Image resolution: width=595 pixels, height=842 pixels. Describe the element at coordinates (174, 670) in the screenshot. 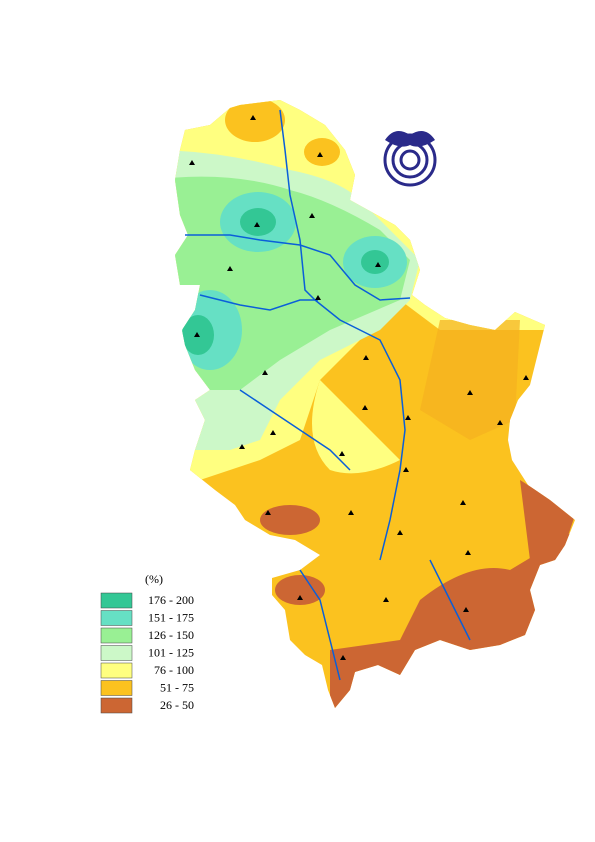

I see `legend-label: 76 - 100` at that location.